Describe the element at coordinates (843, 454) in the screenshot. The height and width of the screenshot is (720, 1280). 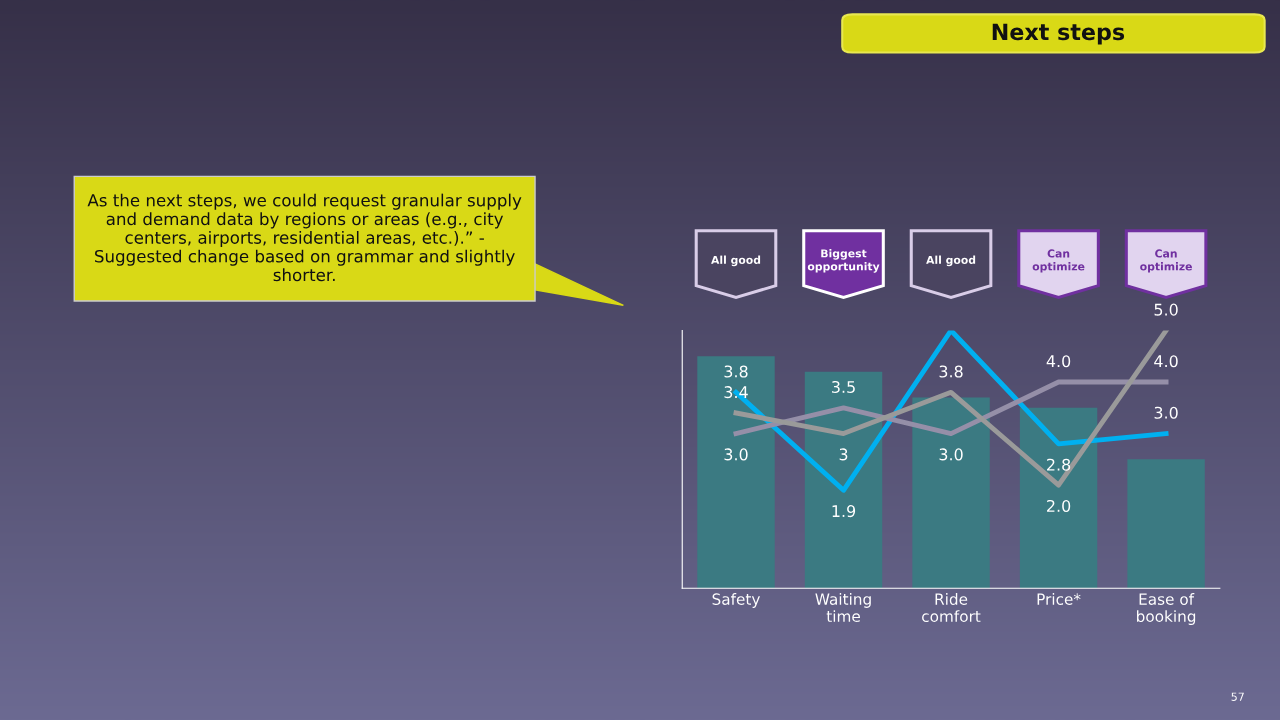
I see `data-label: 3` at that location.